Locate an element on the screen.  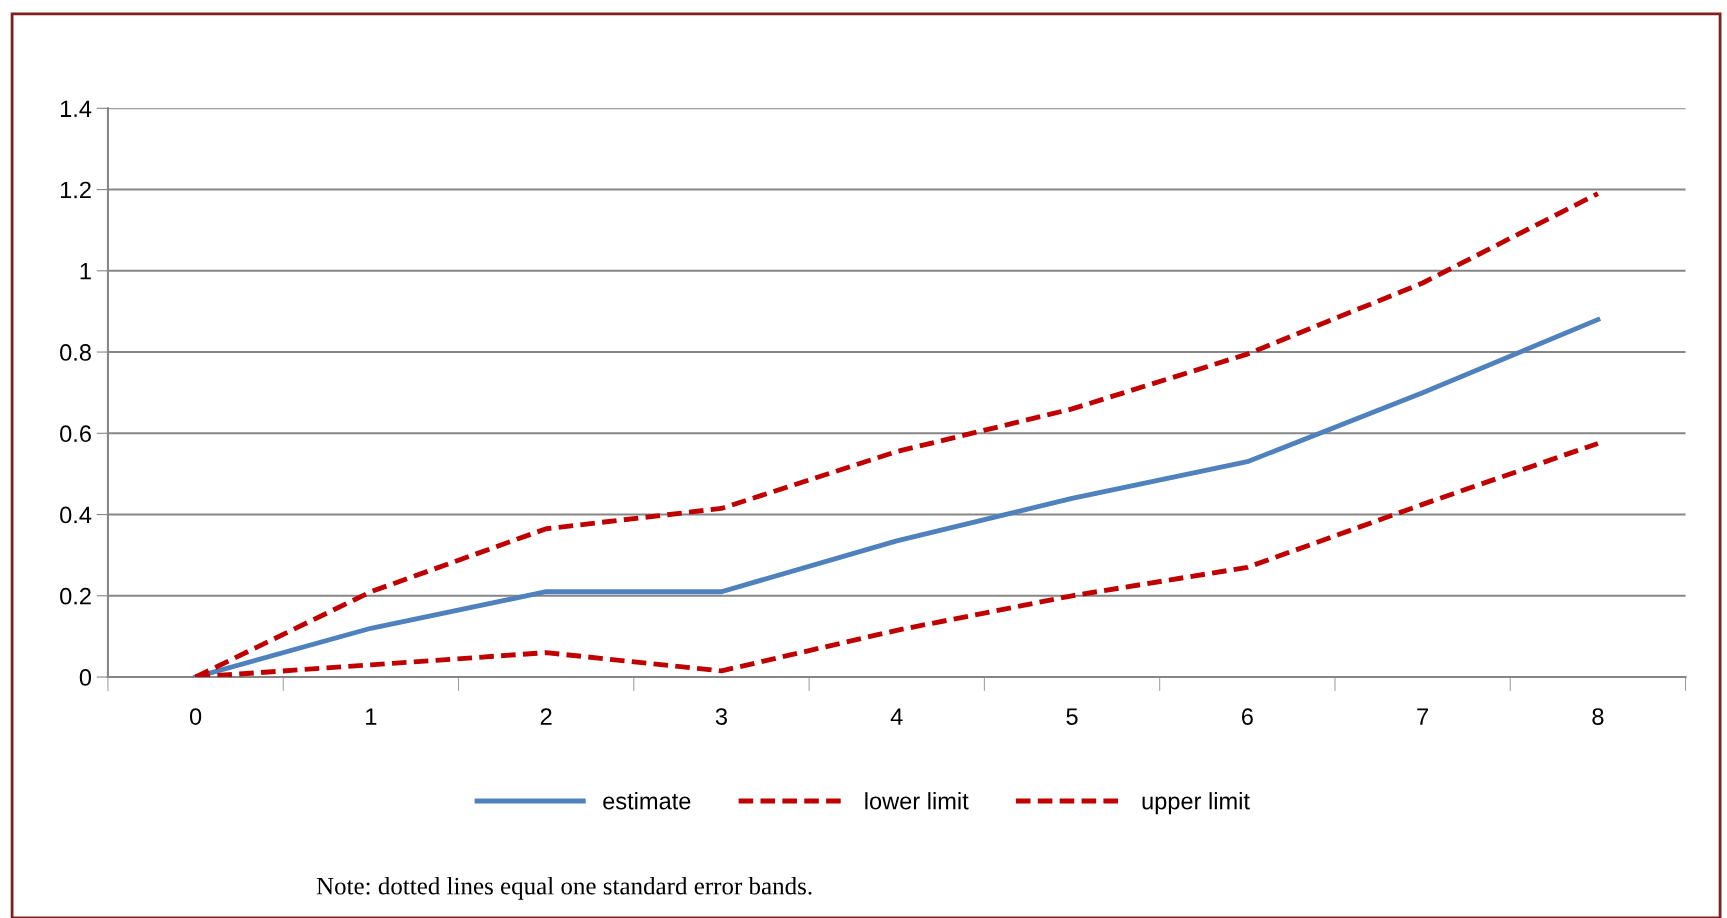
y-tick-label: 0.4 is located at coordinates (76, 515).